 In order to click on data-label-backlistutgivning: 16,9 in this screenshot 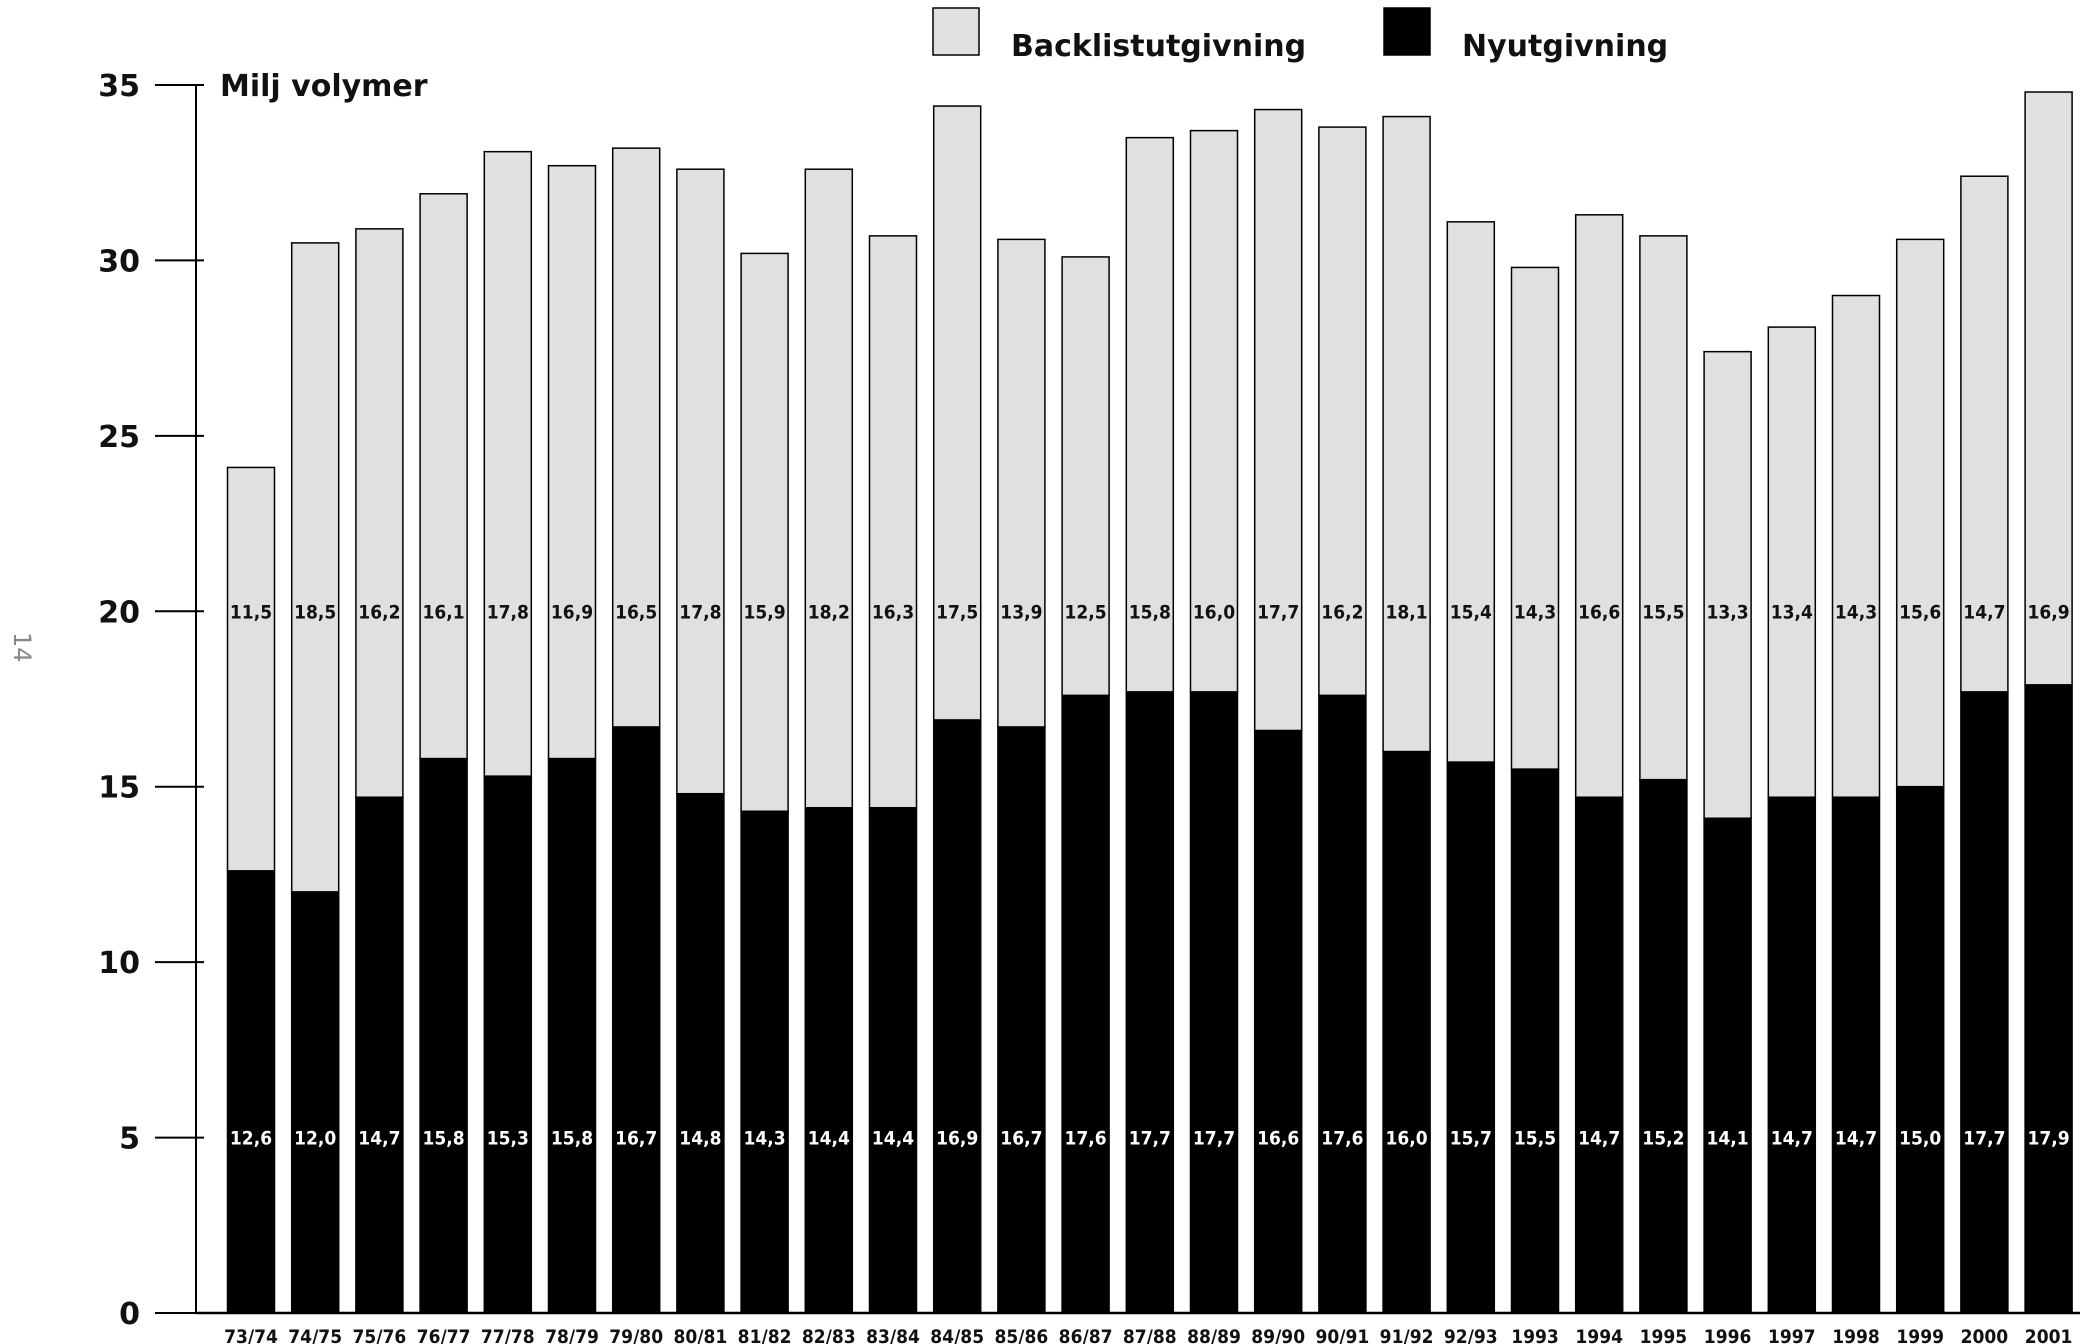, I will do `click(2049, 612)`.